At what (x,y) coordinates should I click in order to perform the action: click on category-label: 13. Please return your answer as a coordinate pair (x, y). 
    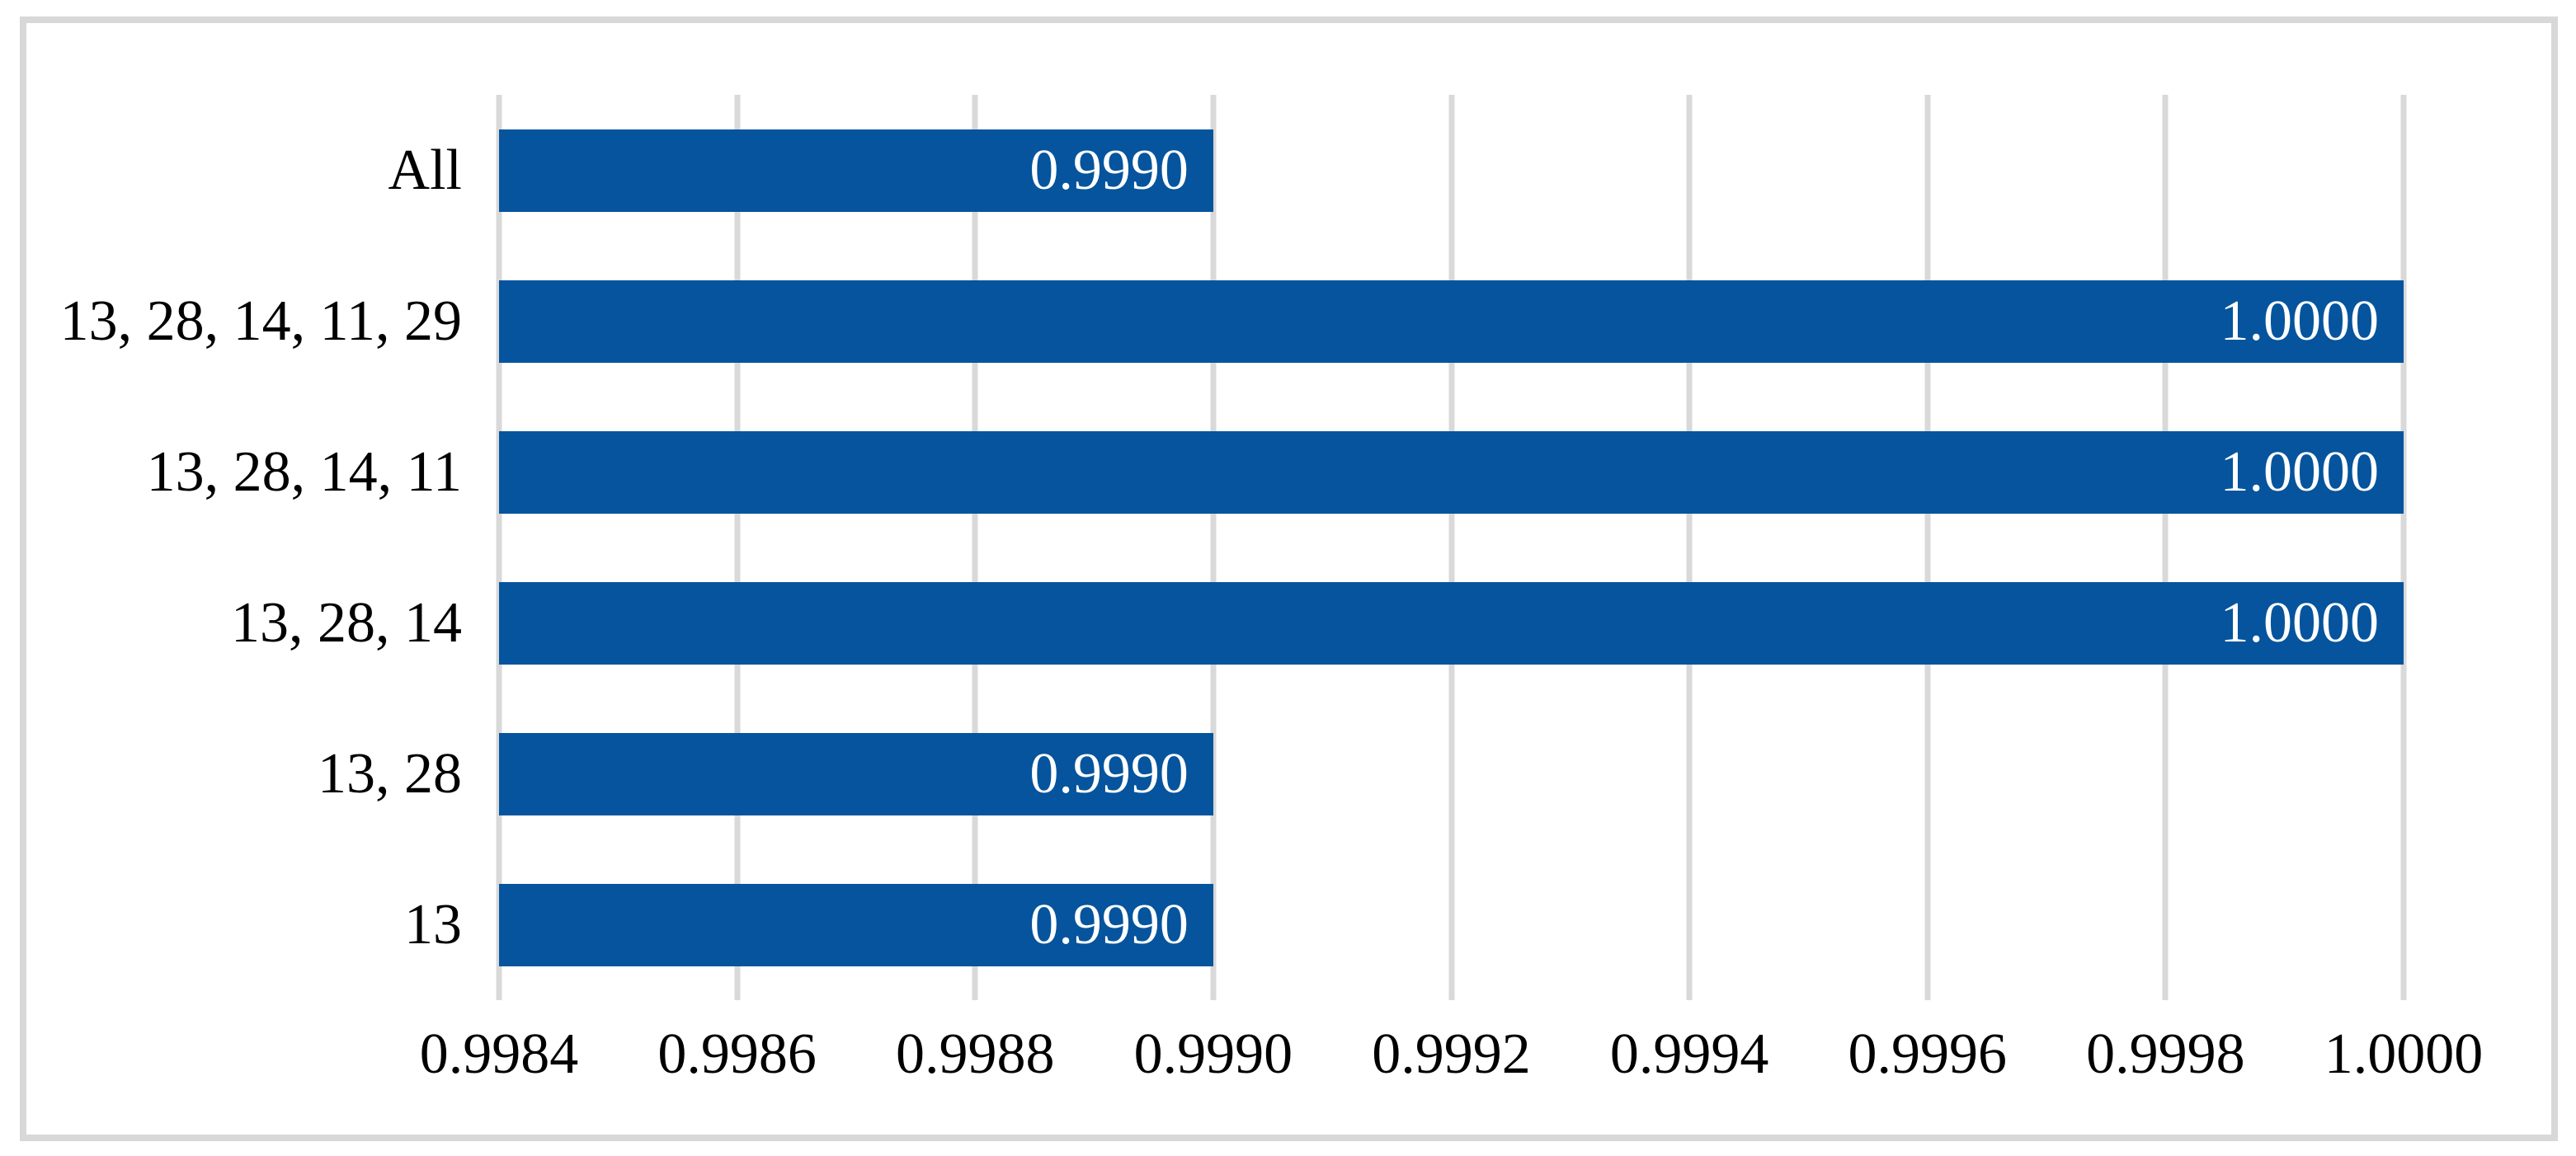
    Looking at the image, I should click on (433, 924).